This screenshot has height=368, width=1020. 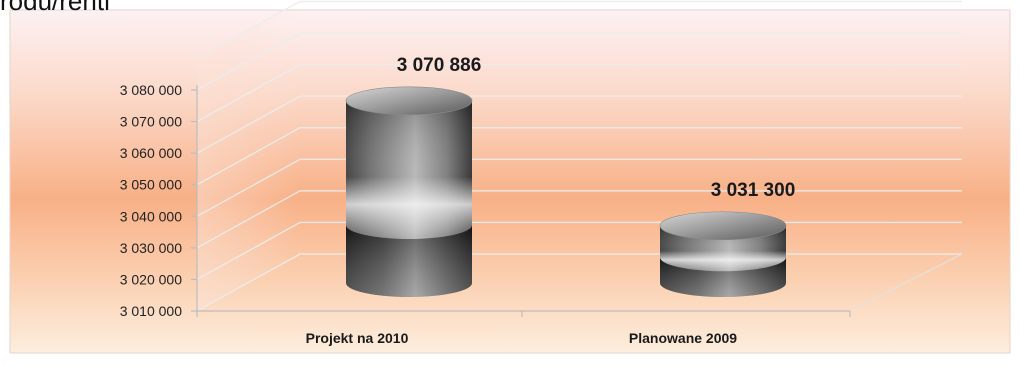 I want to click on y-tick-label: 3 040 000, so click(x=151, y=216).